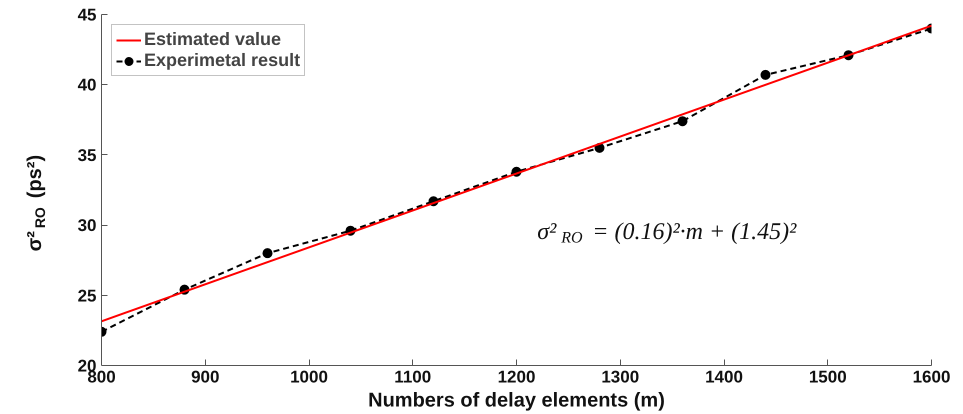 The image size is (963, 414). Describe the element at coordinates (36, 203) in the screenshot. I see `y-axis-title: σ²RO (ps²)` at that location.